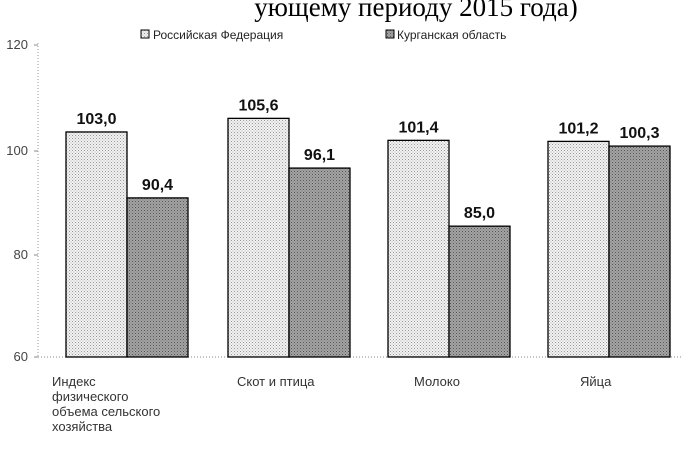  What do you see at coordinates (390, 34) in the screenshot?
I see `legend-swatch-kurgan` at bounding box center [390, 34].